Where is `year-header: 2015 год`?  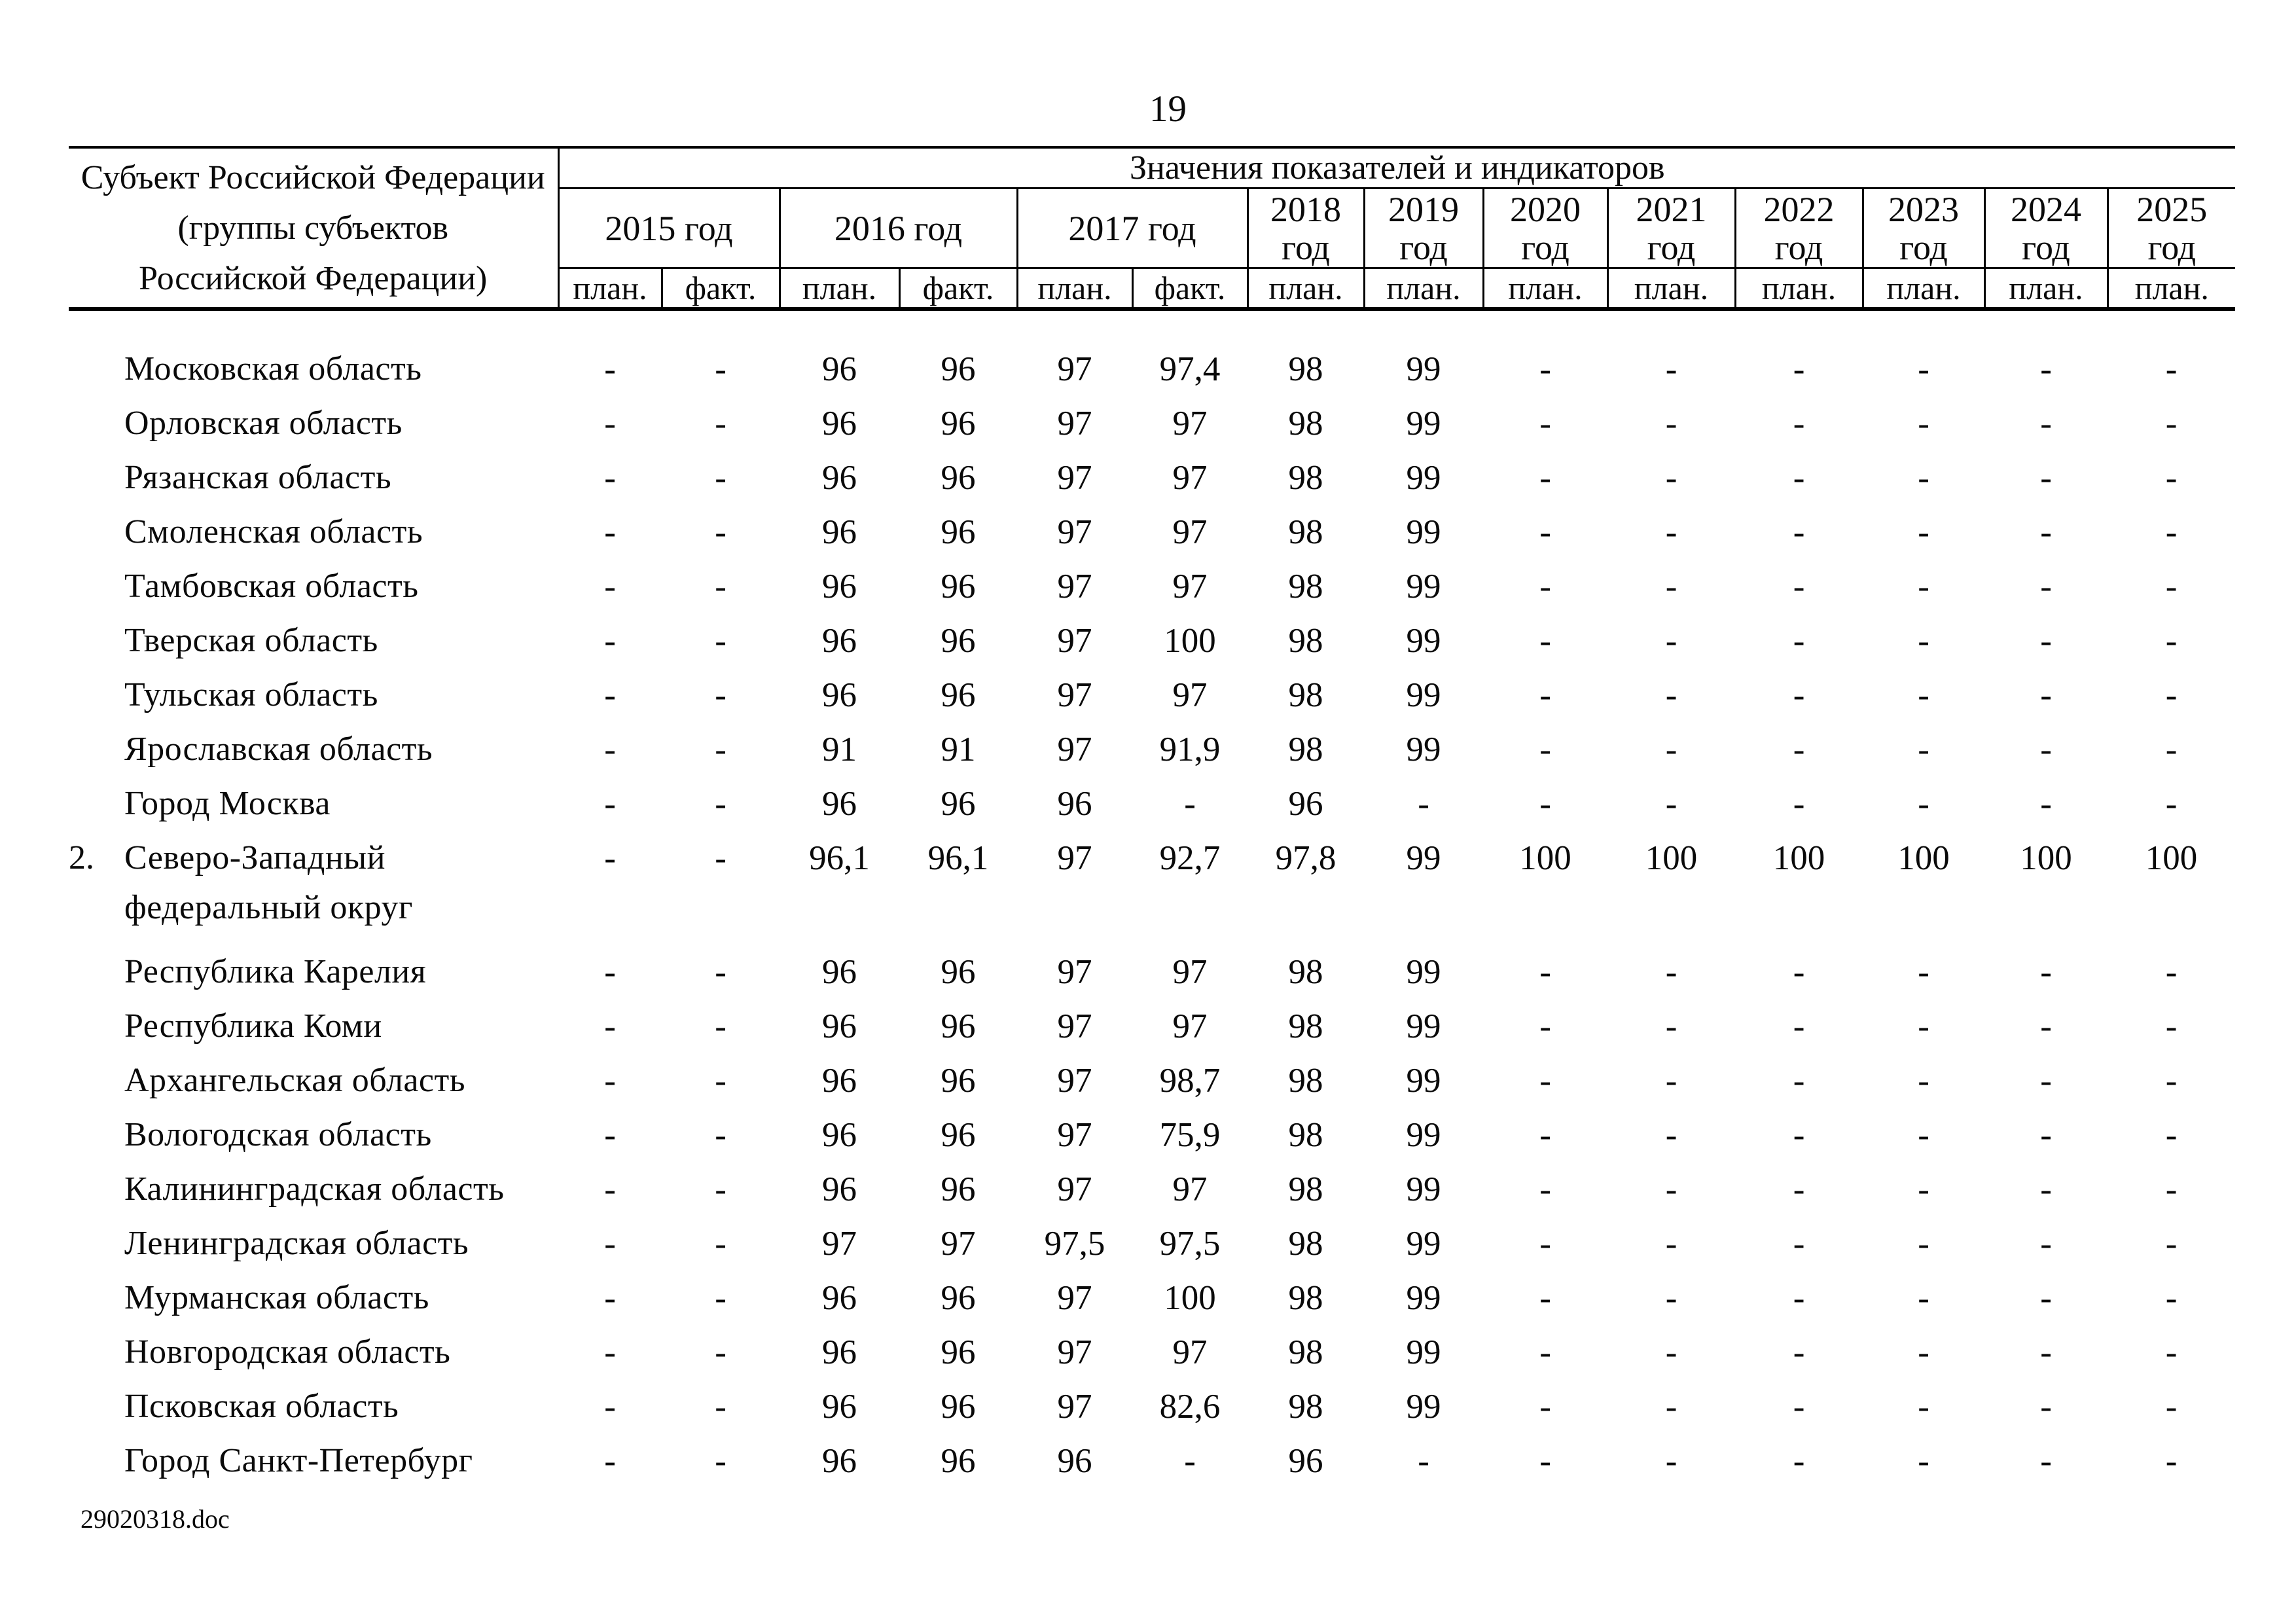 year-header: 2015 год is located at coordinates (668, 229).